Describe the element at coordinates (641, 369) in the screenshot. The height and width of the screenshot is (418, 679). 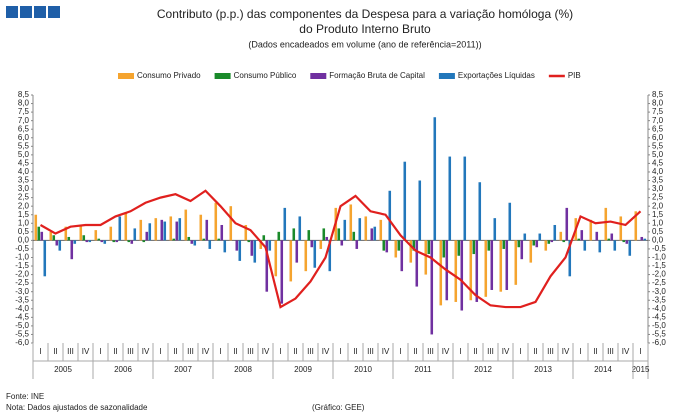
I see `year-label: 2015` at that location.